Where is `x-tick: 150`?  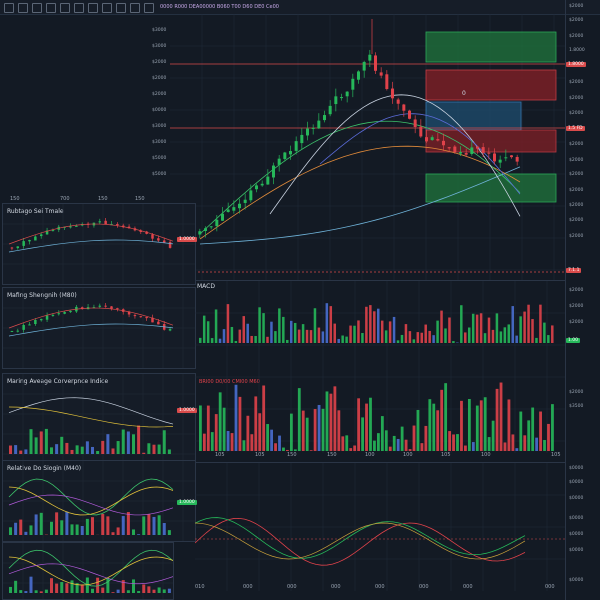
x-tick: 150 is located at coordinates (103, 199).